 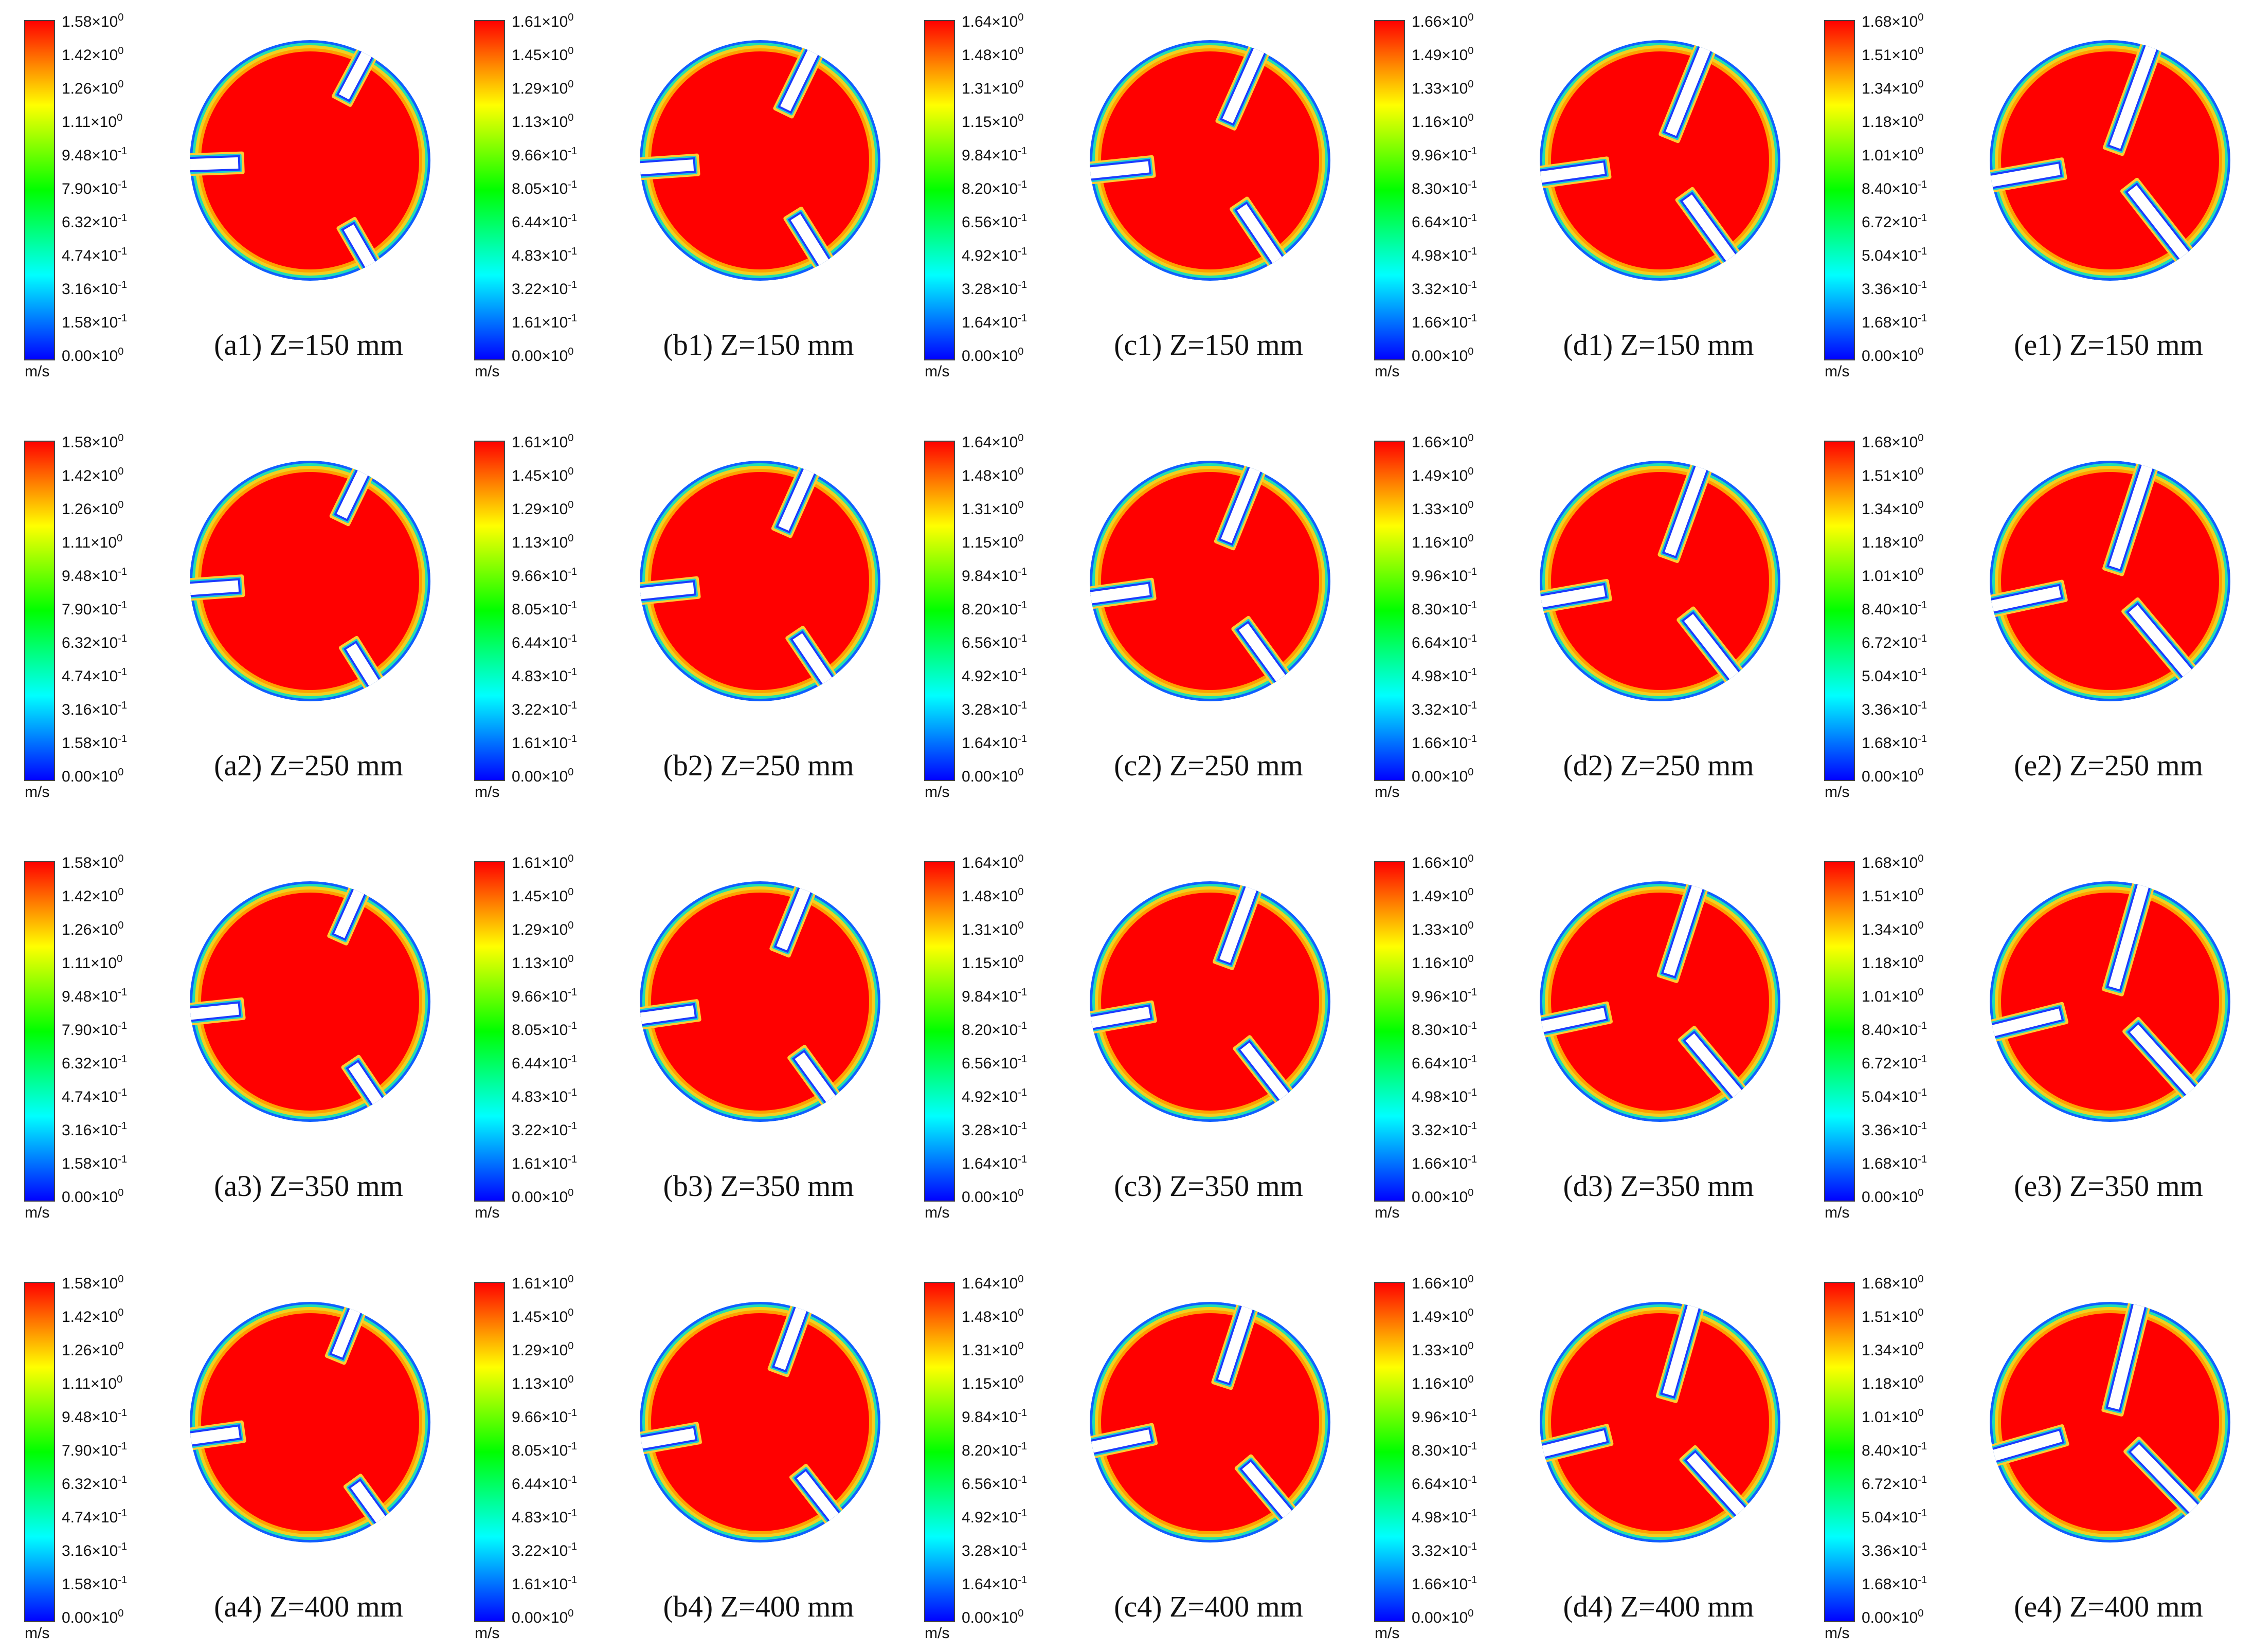 What do you see at coordinates (1445, 1583) in the screenshot?
I see `colorbar-tick-label: 1.66×10⁻¹` at bounding box center [1445, 1583].